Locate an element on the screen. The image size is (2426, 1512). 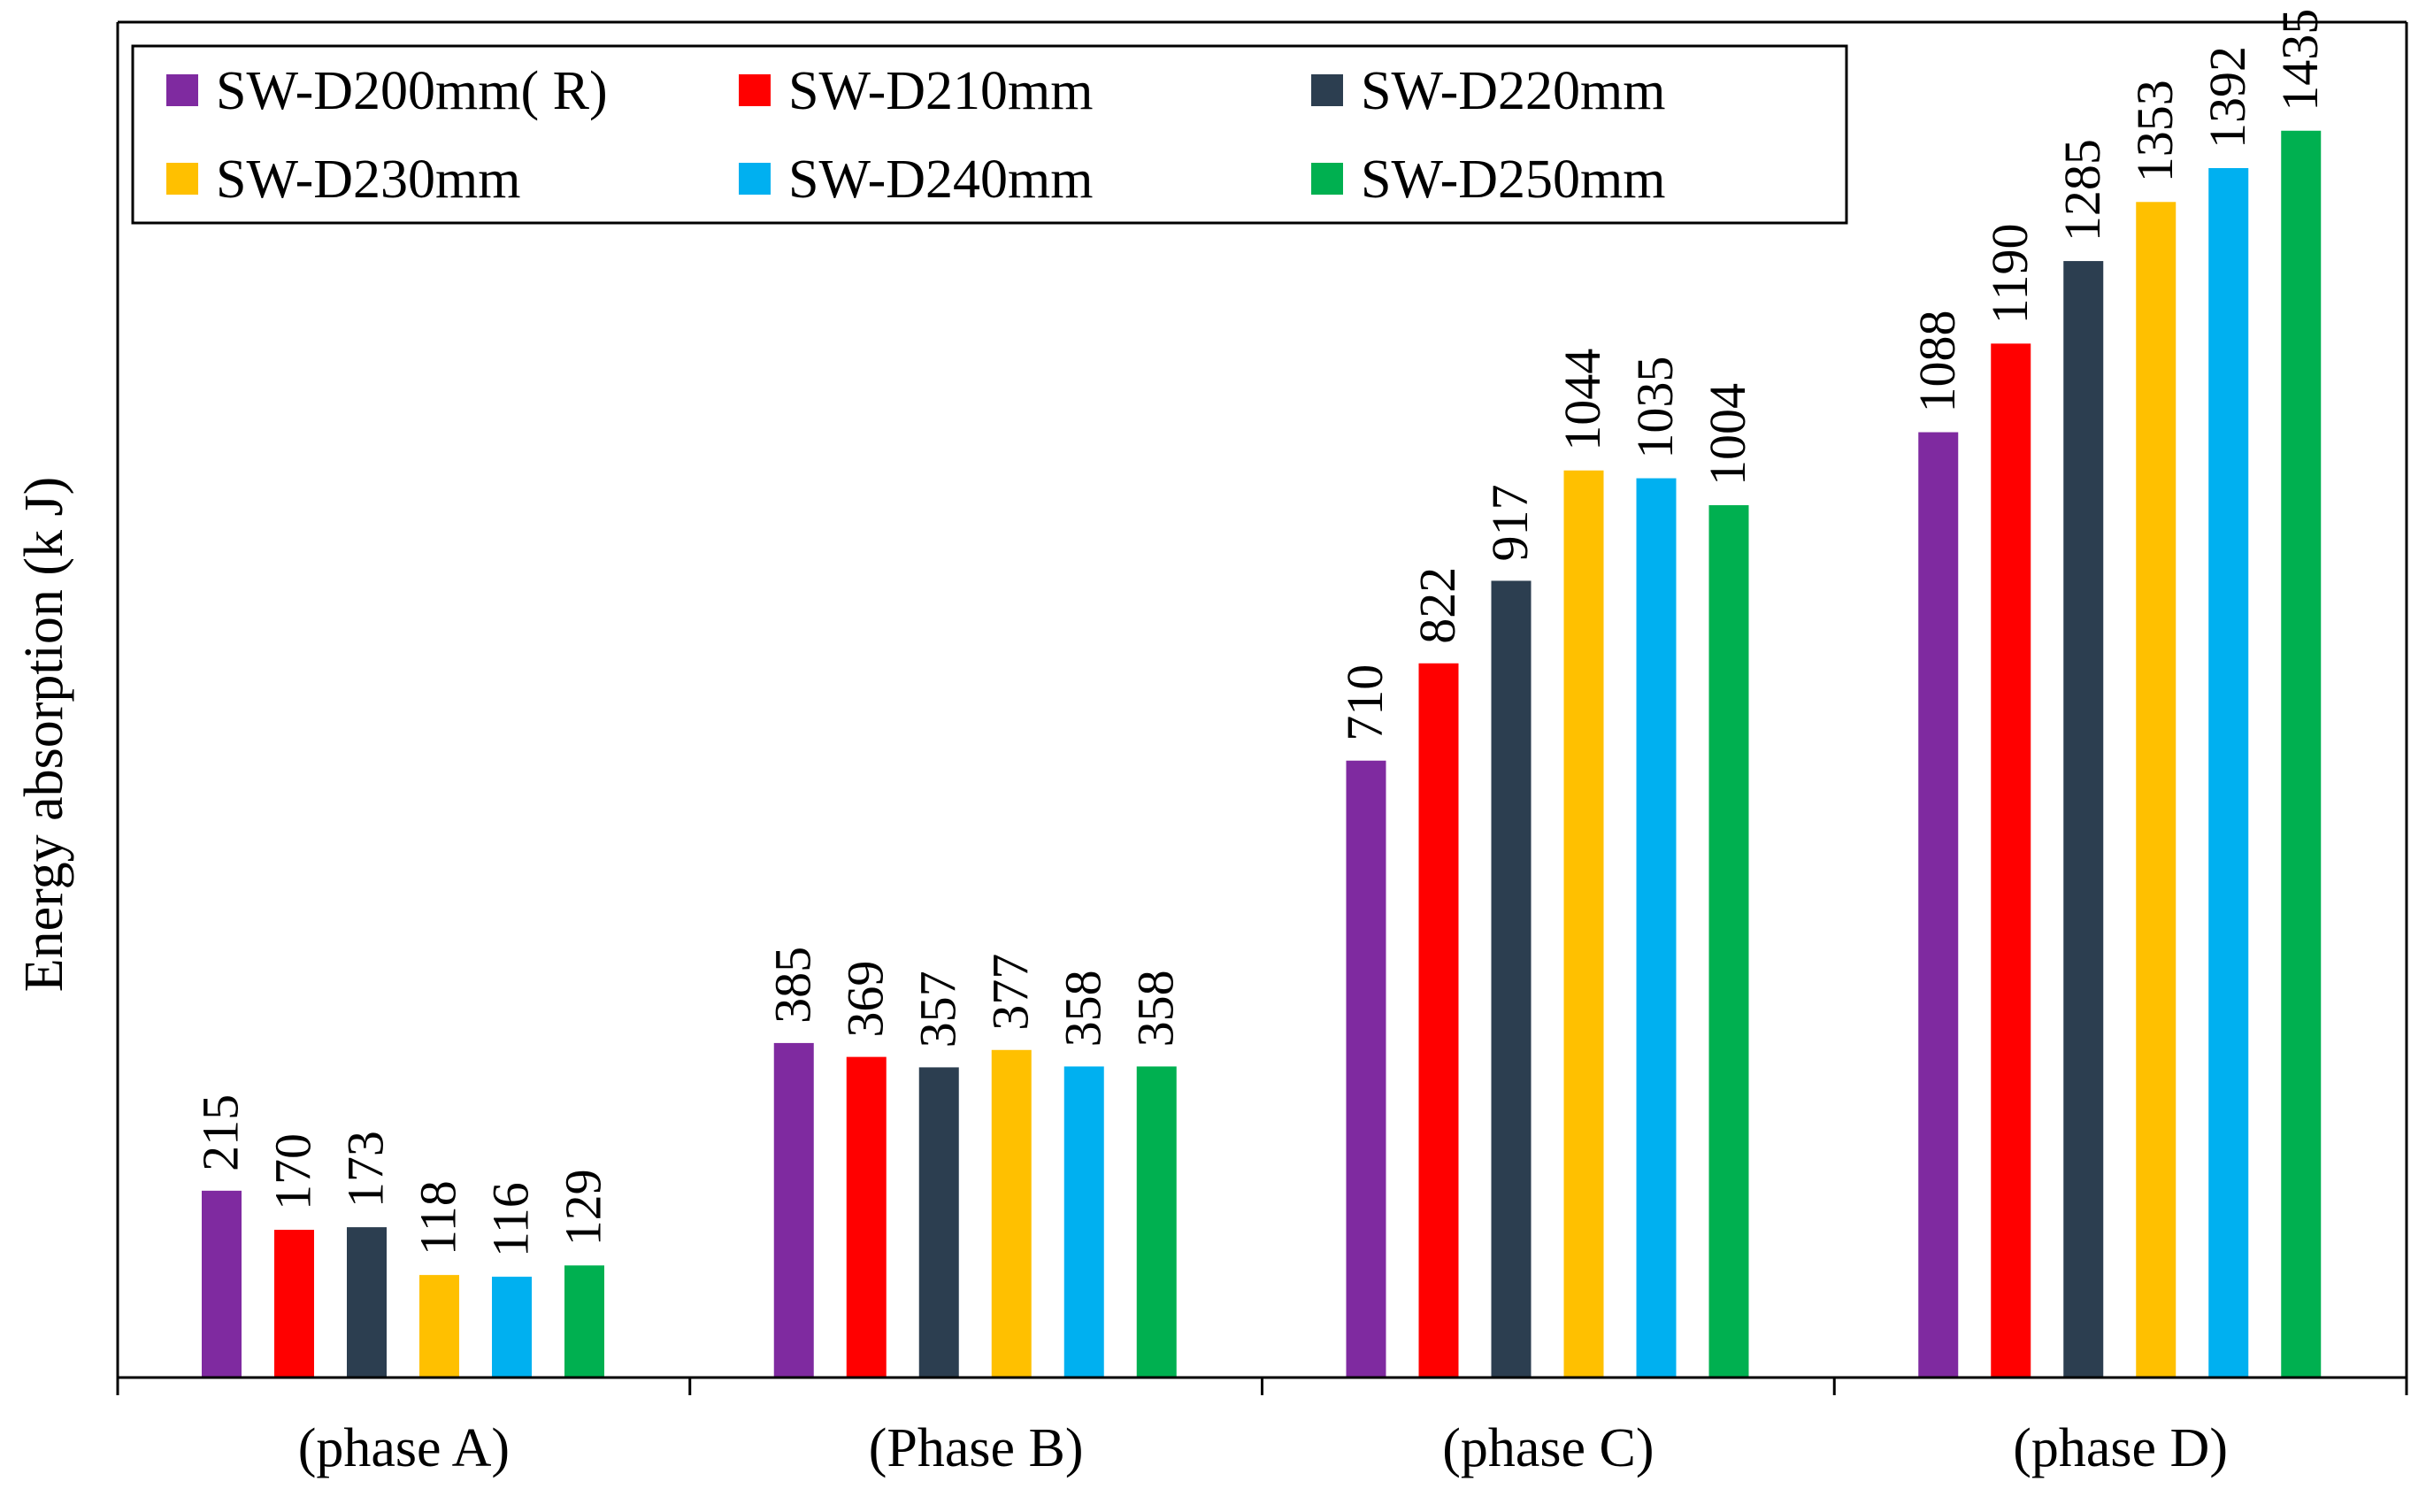
legend-label: SW-D200mm( R) is located at coordinates (412, 91).